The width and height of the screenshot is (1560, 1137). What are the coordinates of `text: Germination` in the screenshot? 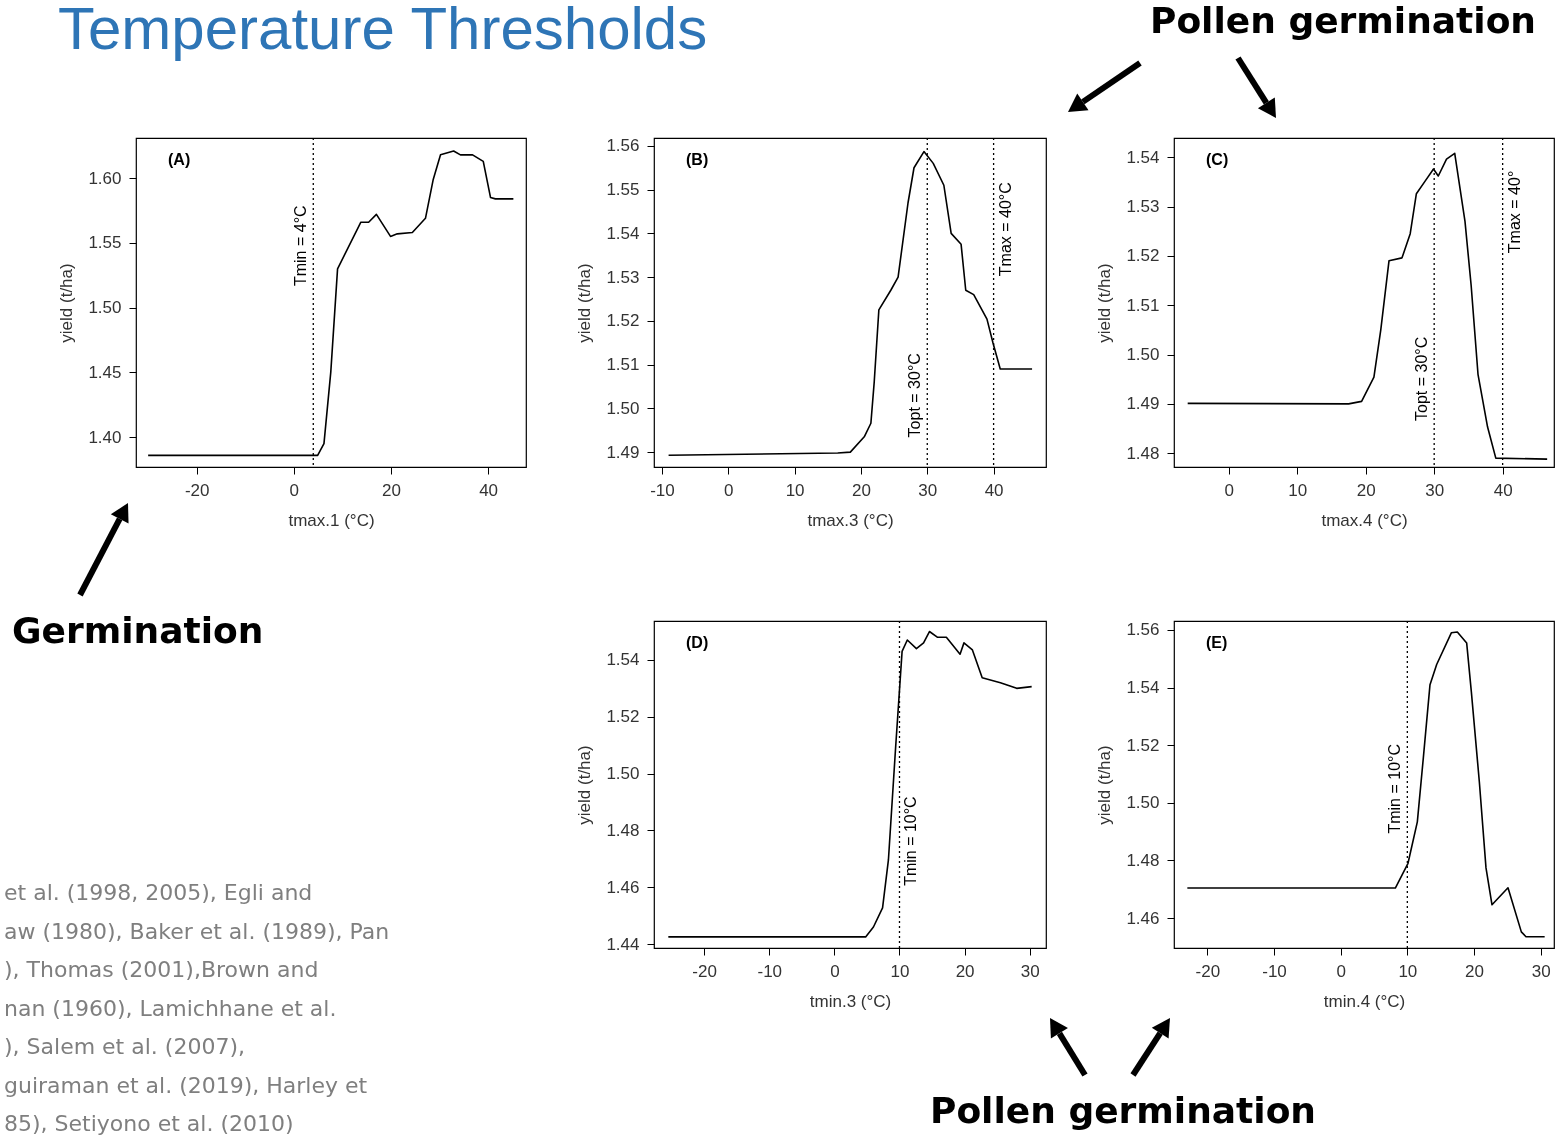 It's located at (138, 630).